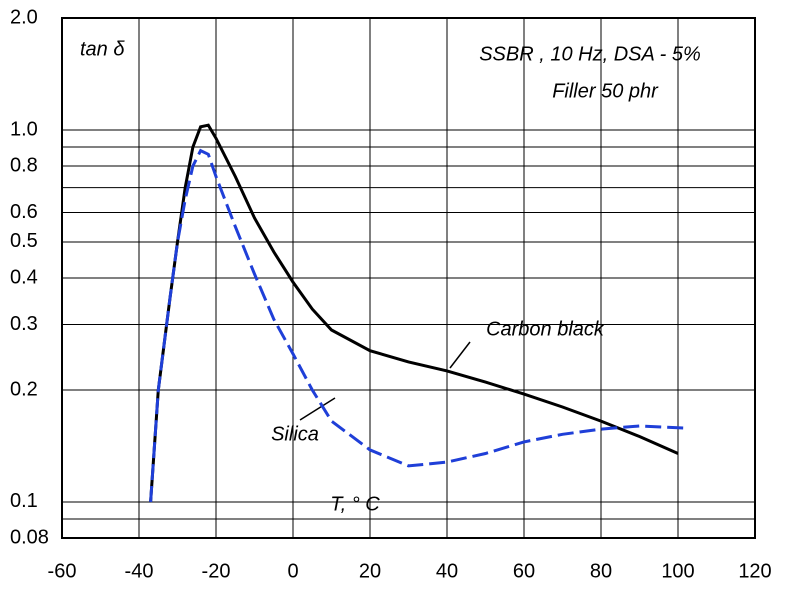  I want to click on y-tick-label: 0.08, so click(29, 537).